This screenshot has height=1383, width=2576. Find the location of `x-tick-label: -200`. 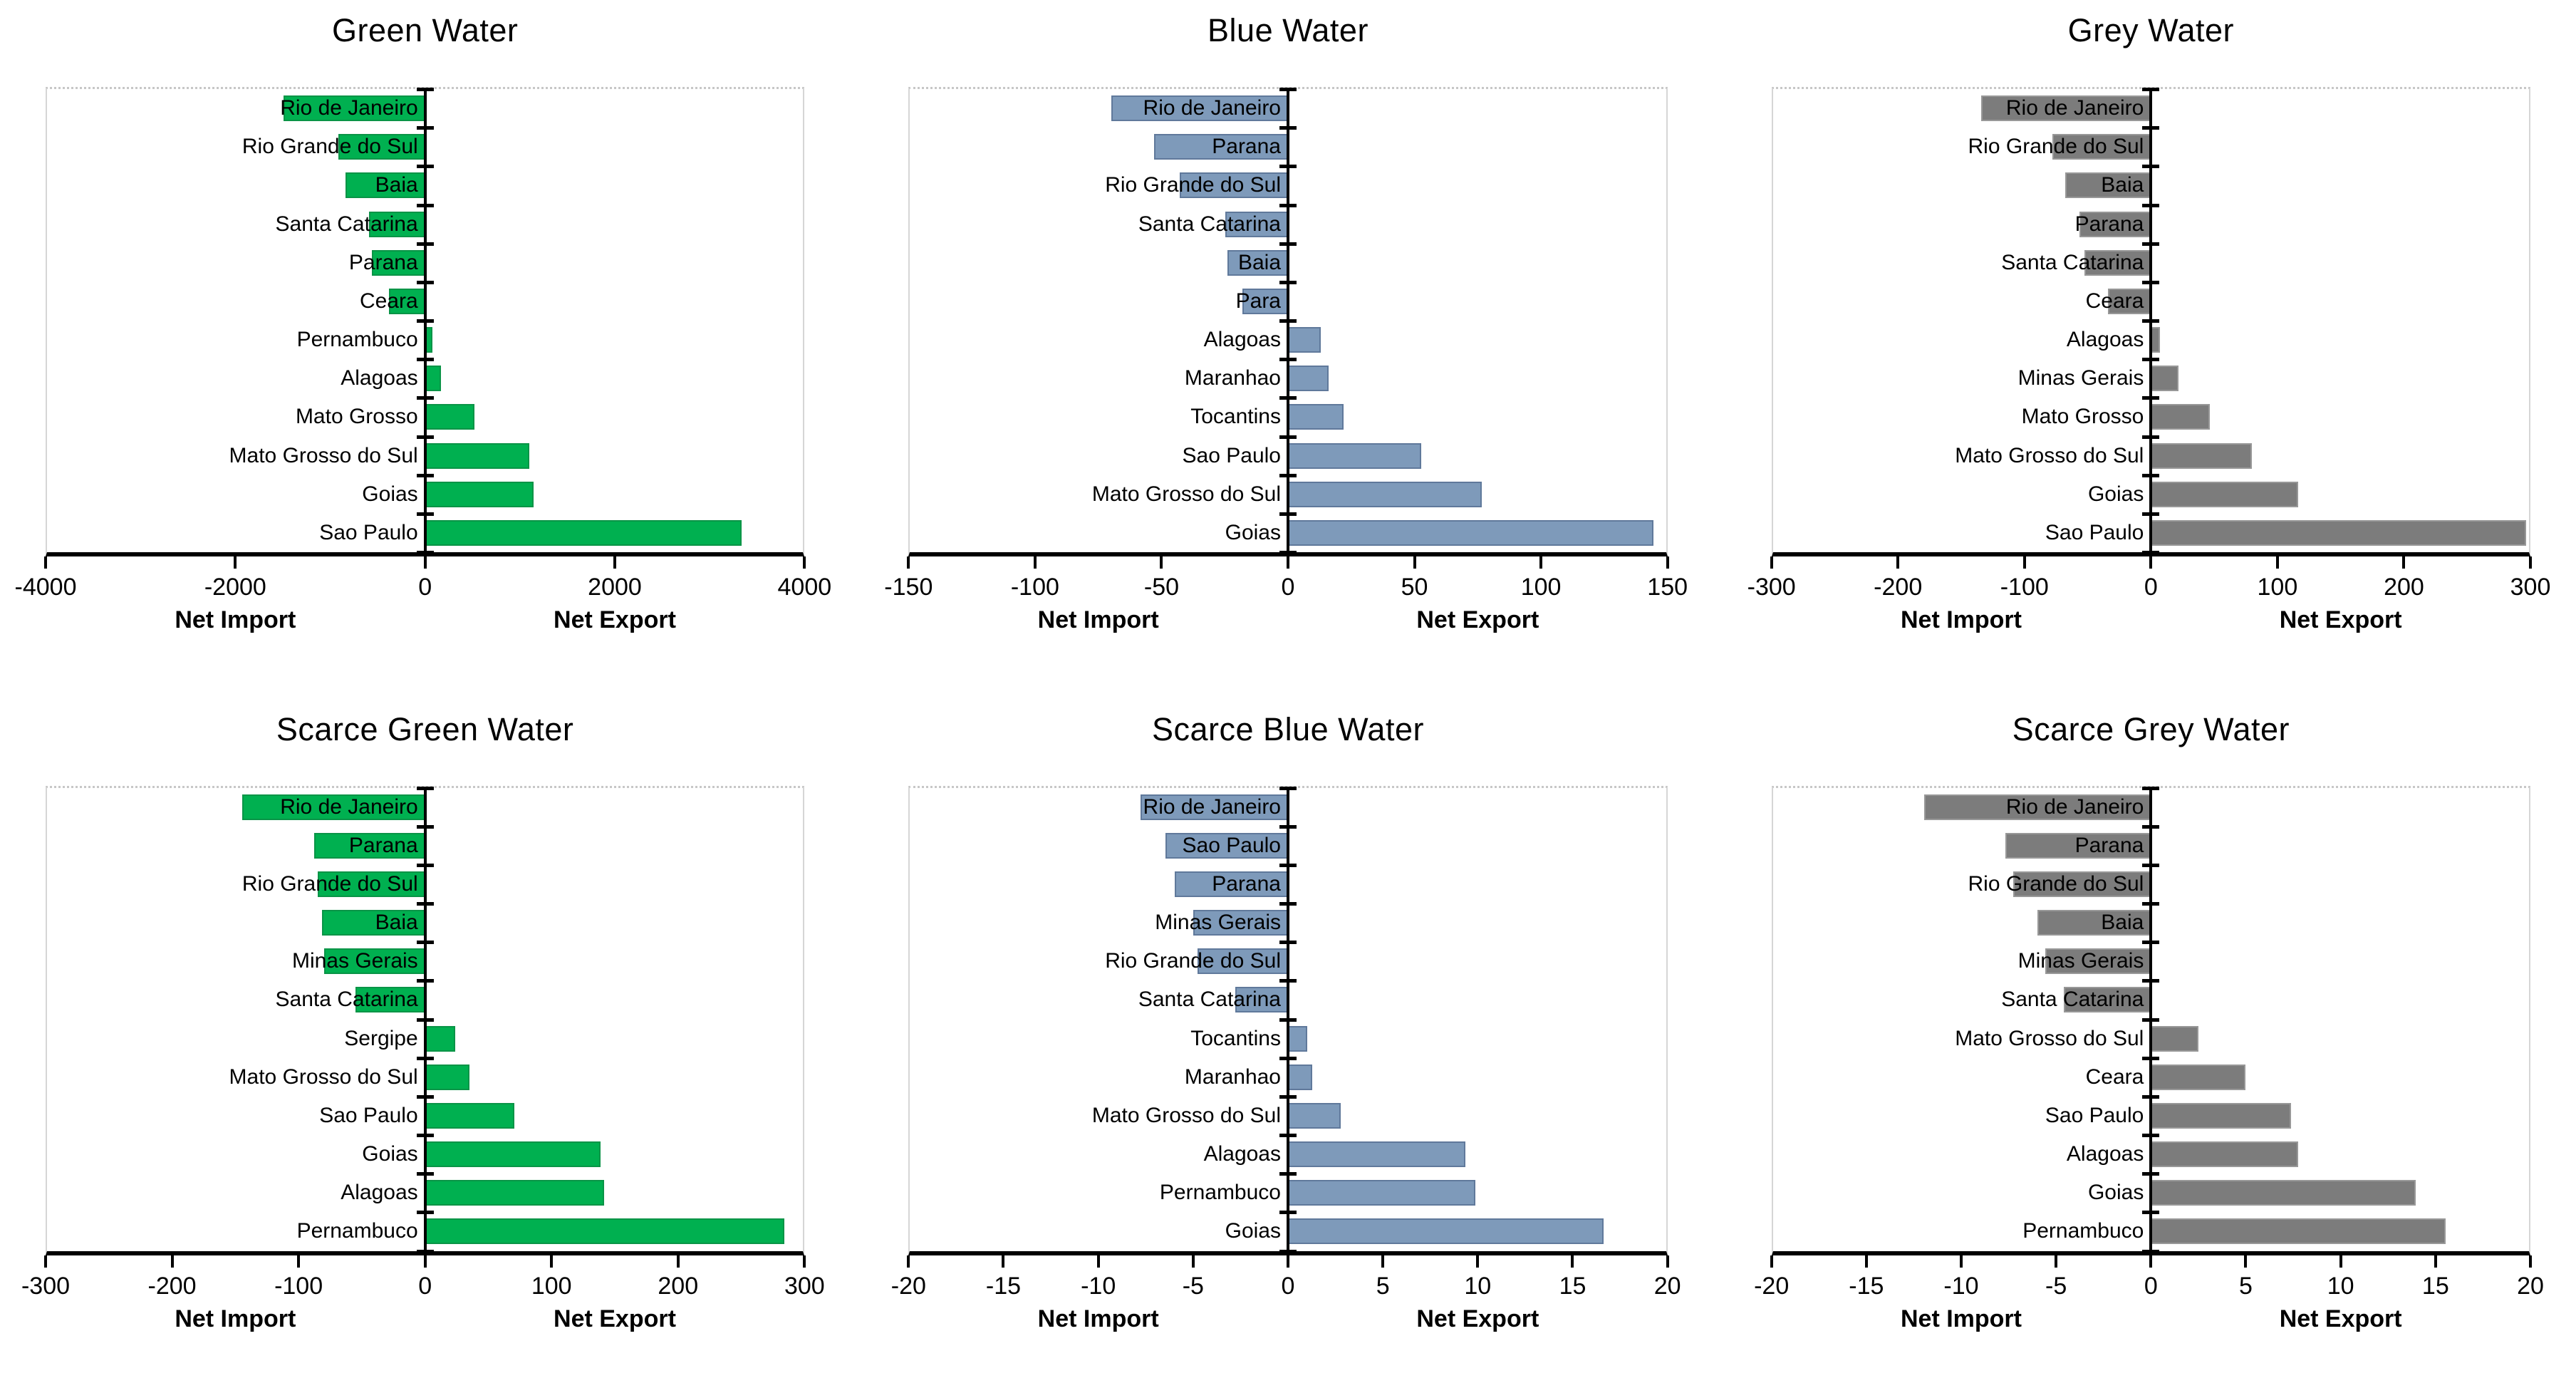

x-tick-label: -200 is located at coordinates (1898, 587).